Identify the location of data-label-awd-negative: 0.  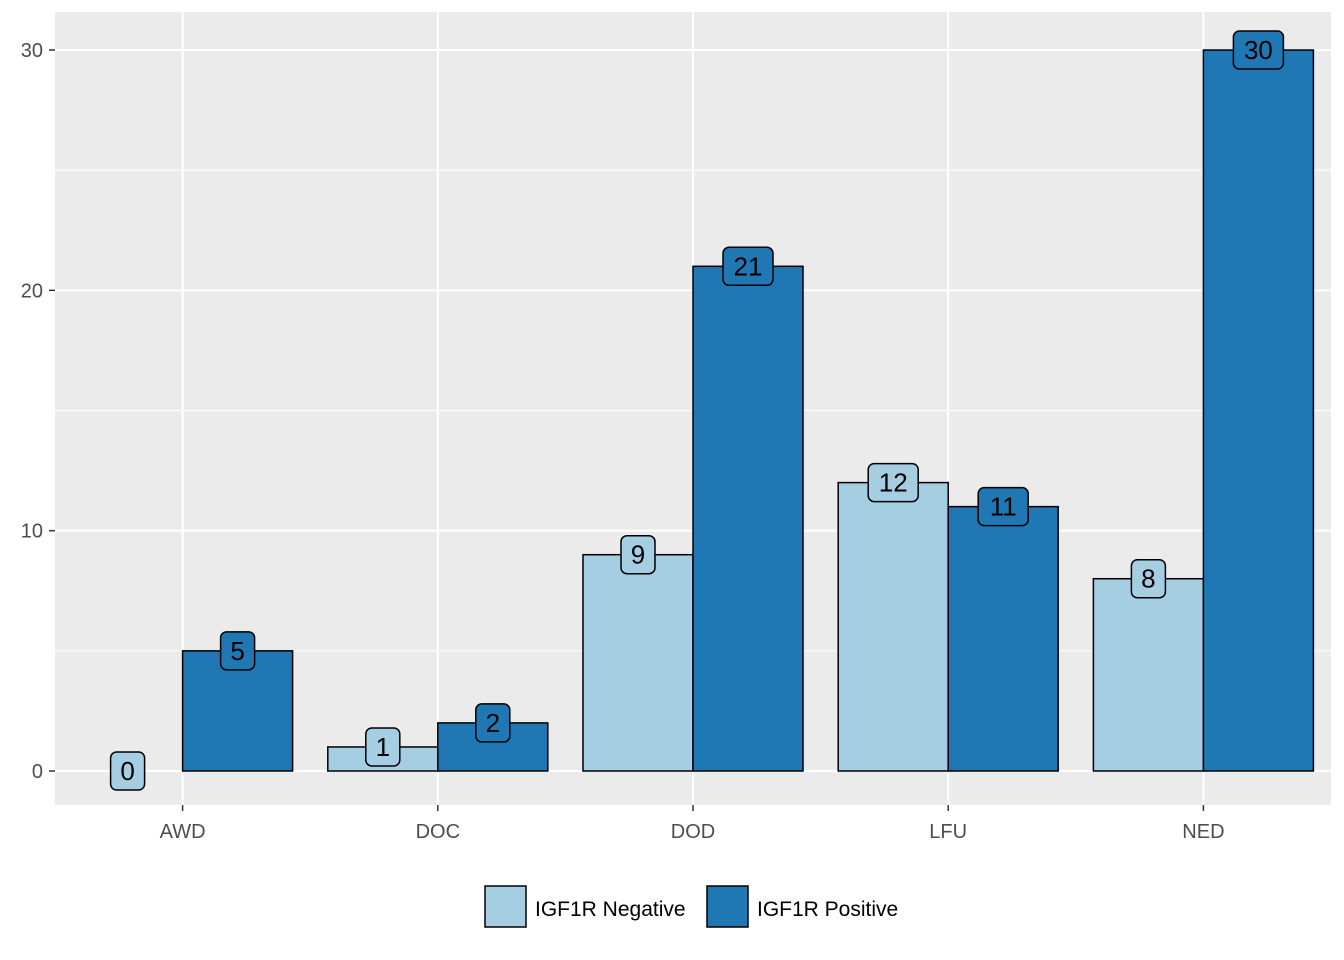
(127, 771).